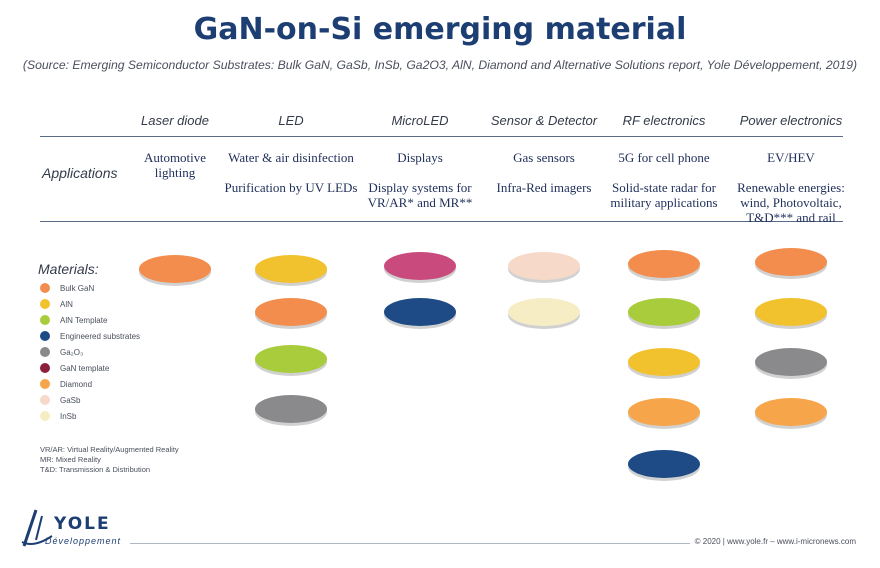  I want to click on application-text: Display systems for VR/AR* and MR**, so click(420, 195).